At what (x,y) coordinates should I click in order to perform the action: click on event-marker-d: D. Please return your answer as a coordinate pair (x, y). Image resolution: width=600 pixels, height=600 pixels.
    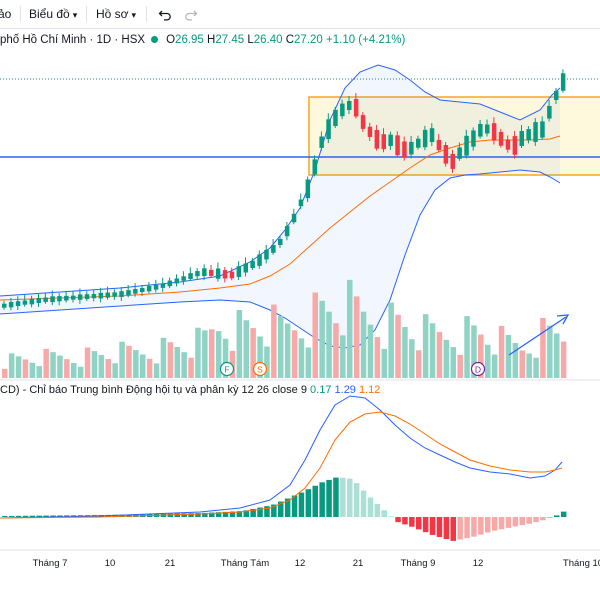
    Looking at the image, I should click on (478, 369).